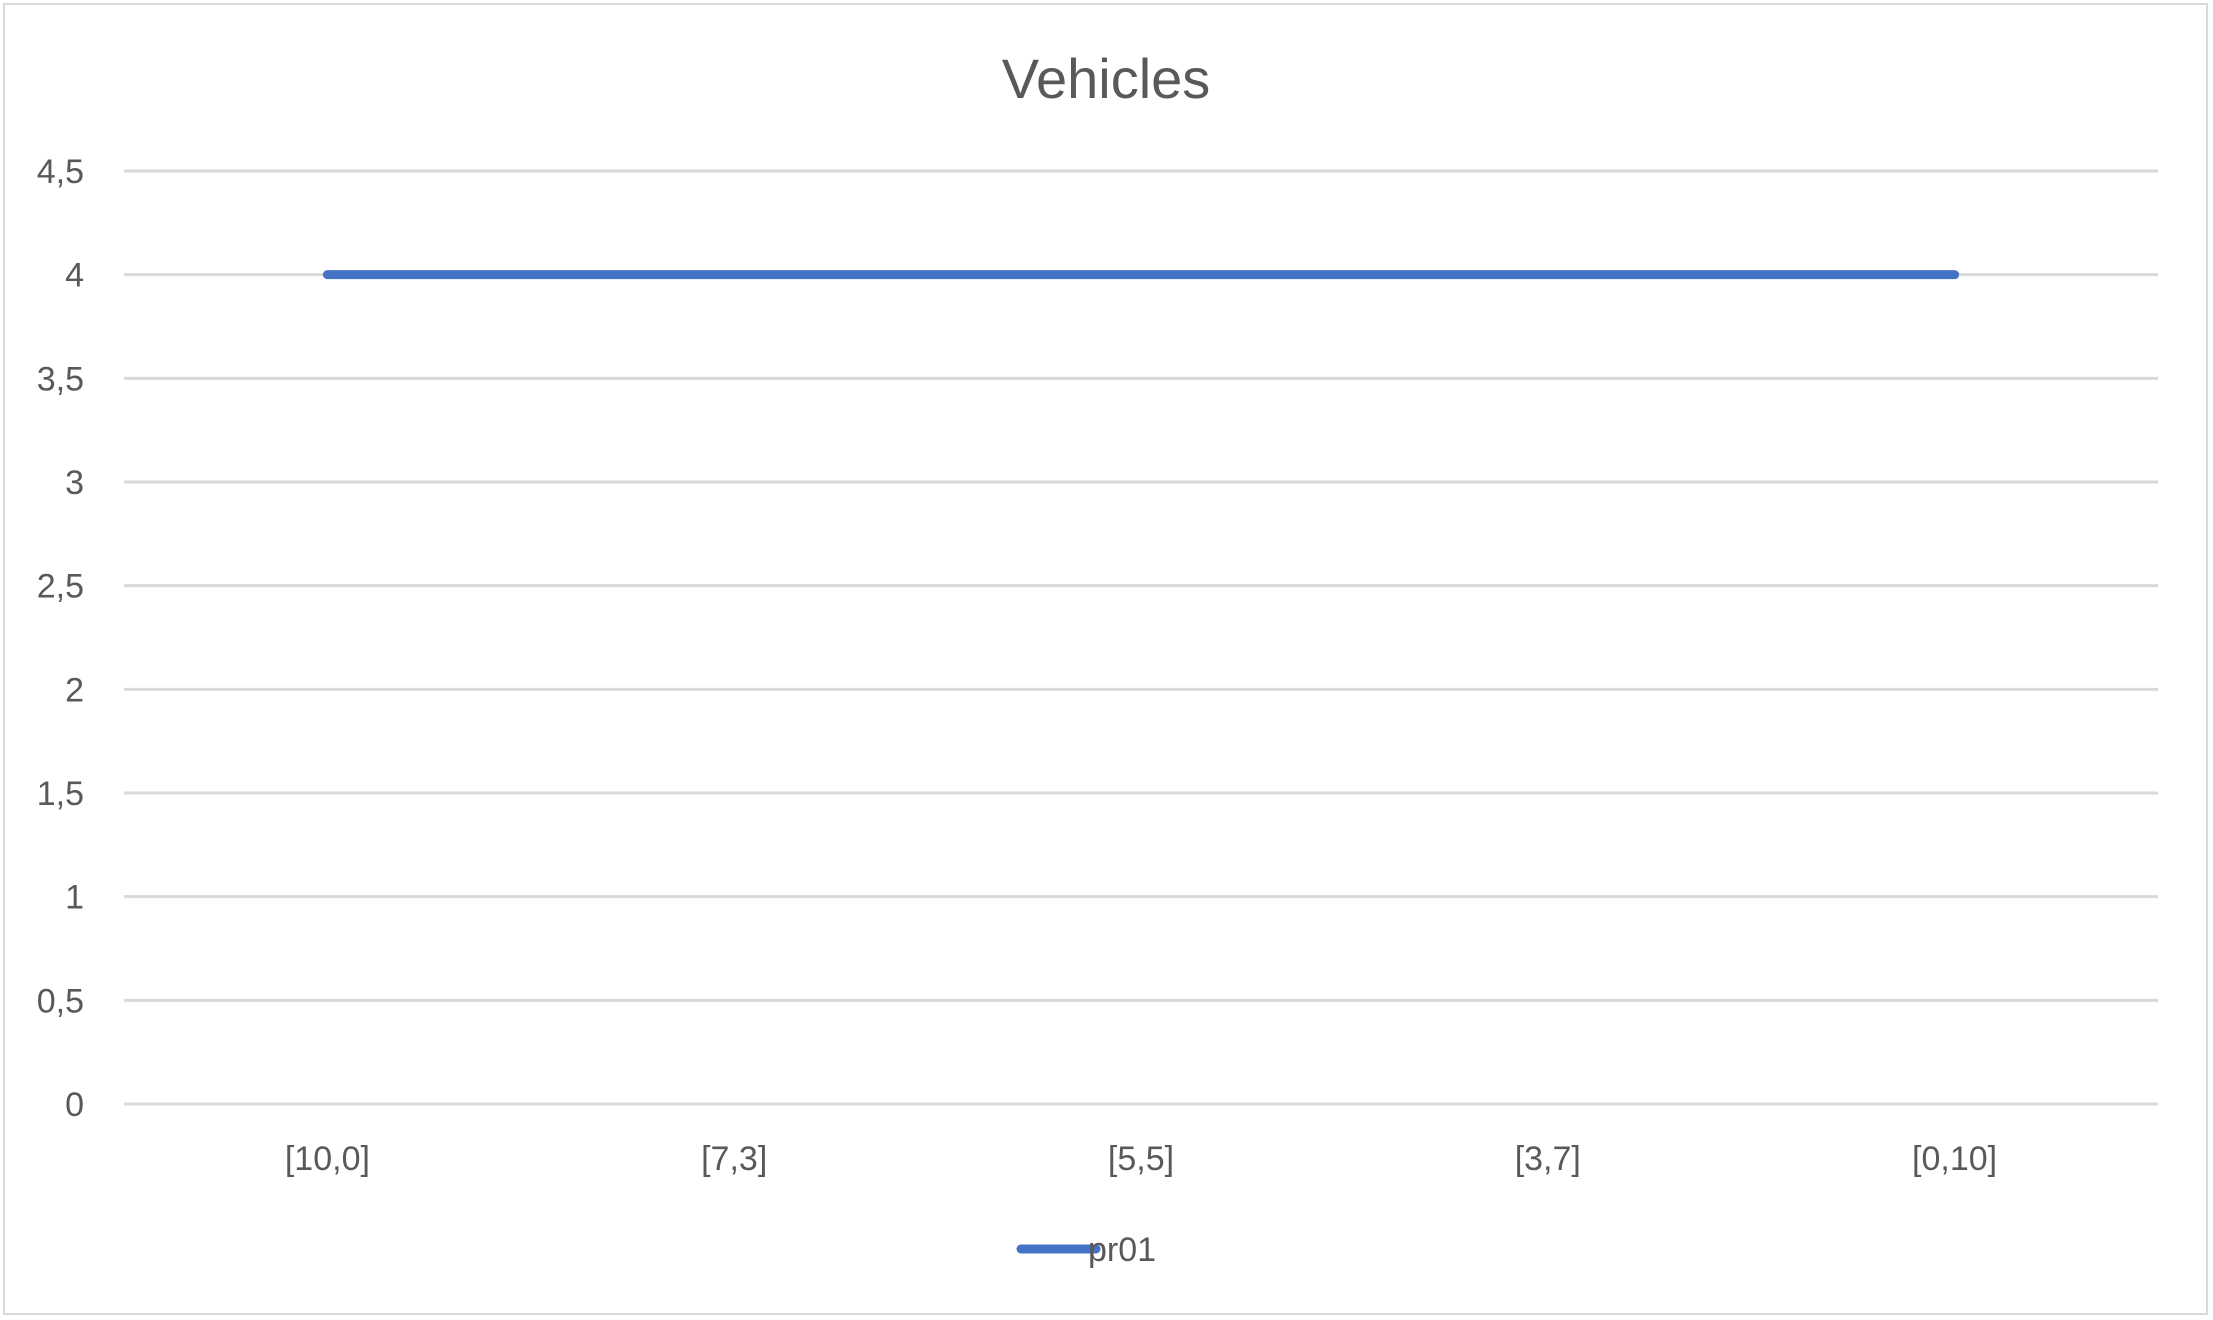 The image size is (2213, 1320). What do you see at coordinates (1086, 1250) in the screenshot?
I see `legend: pr01` at bounding box center [1086, 1250].